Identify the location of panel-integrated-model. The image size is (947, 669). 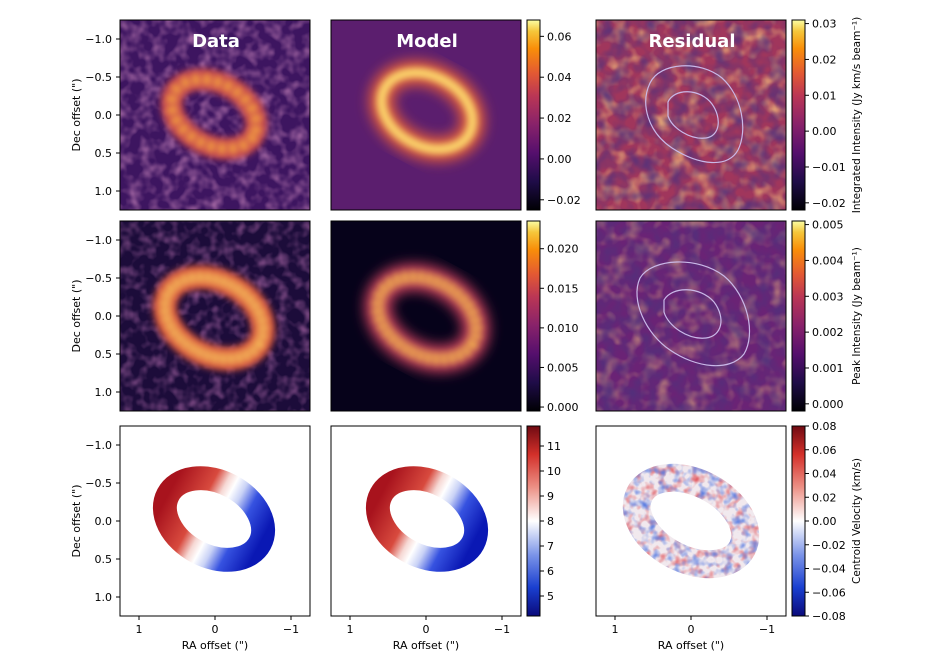
(426, 115).